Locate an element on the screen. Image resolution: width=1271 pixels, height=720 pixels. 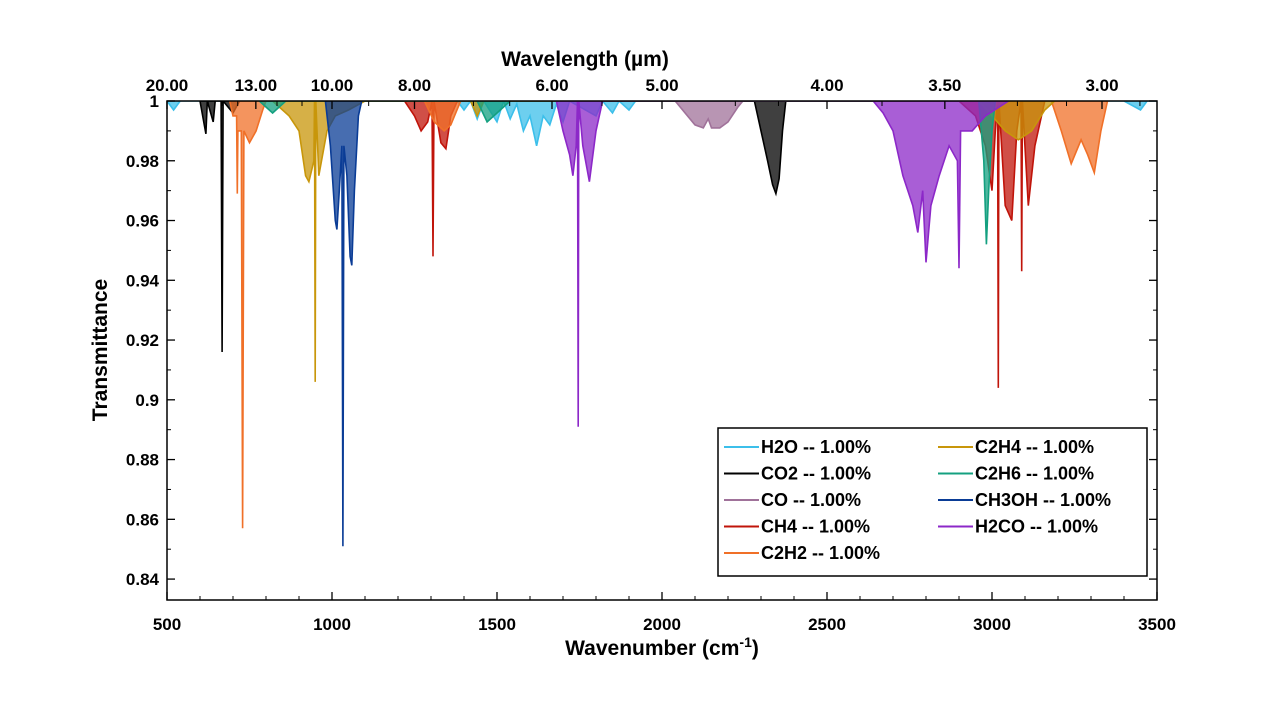
x-tick-label: 3500 is located at coordinates (1157, 624).